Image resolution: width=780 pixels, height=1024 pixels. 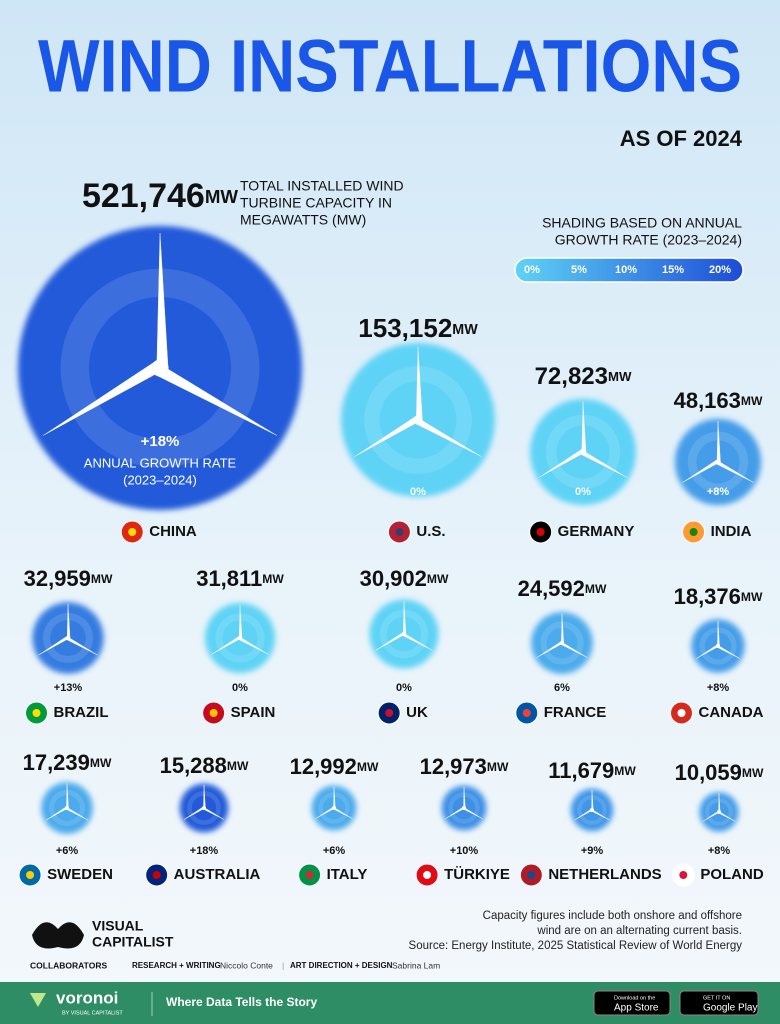 What do you see at coordinates (68, 965) in the screenshot?
I see `collaborators: COLLABORATORS` at bounding box center [68, 965].